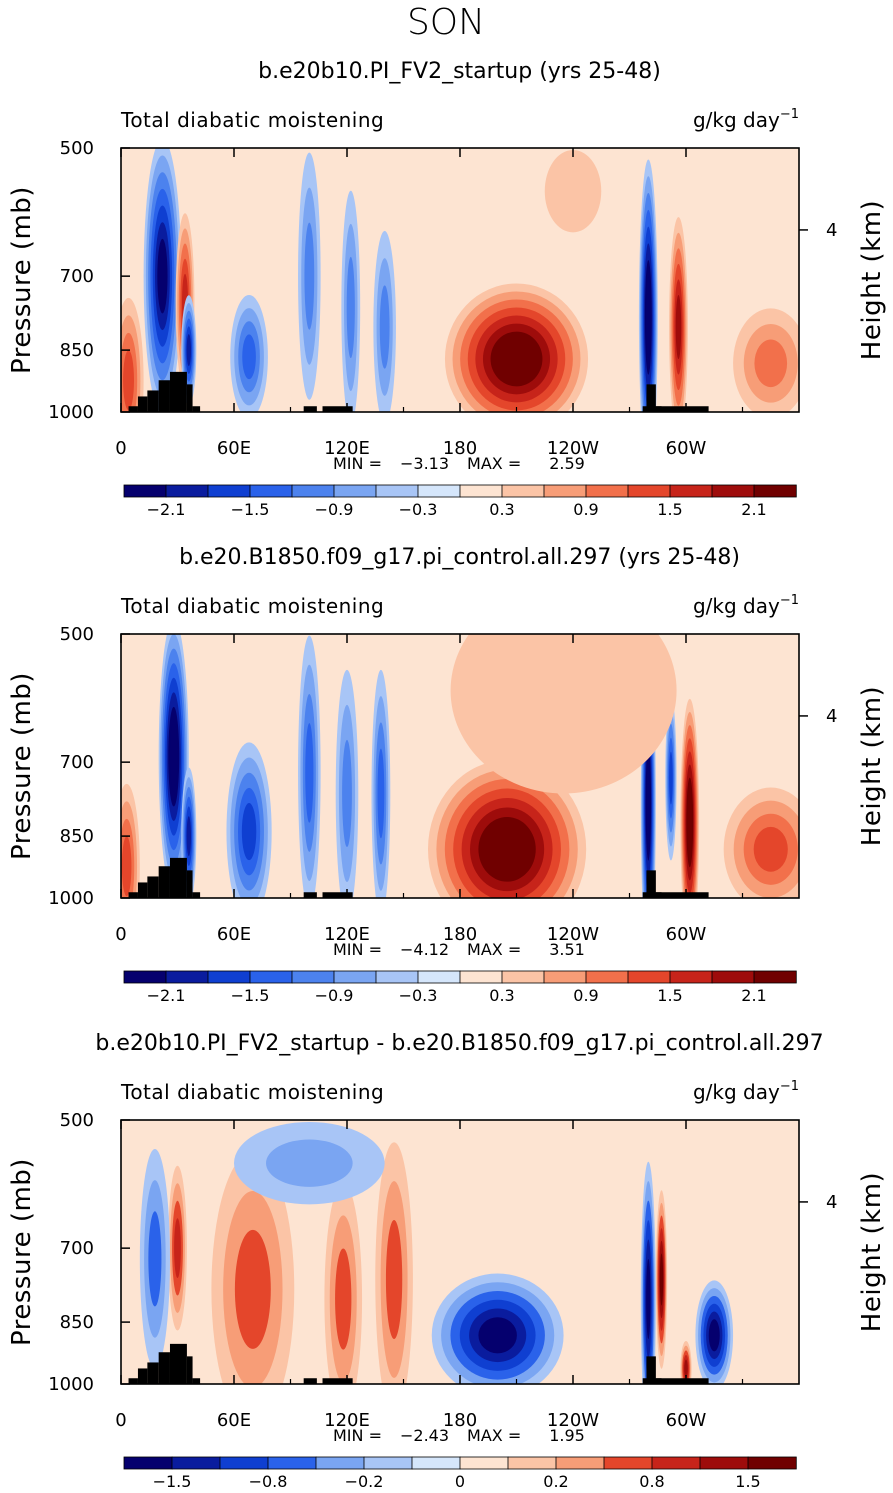  I want to click on topography-mask, so click(418, 391).